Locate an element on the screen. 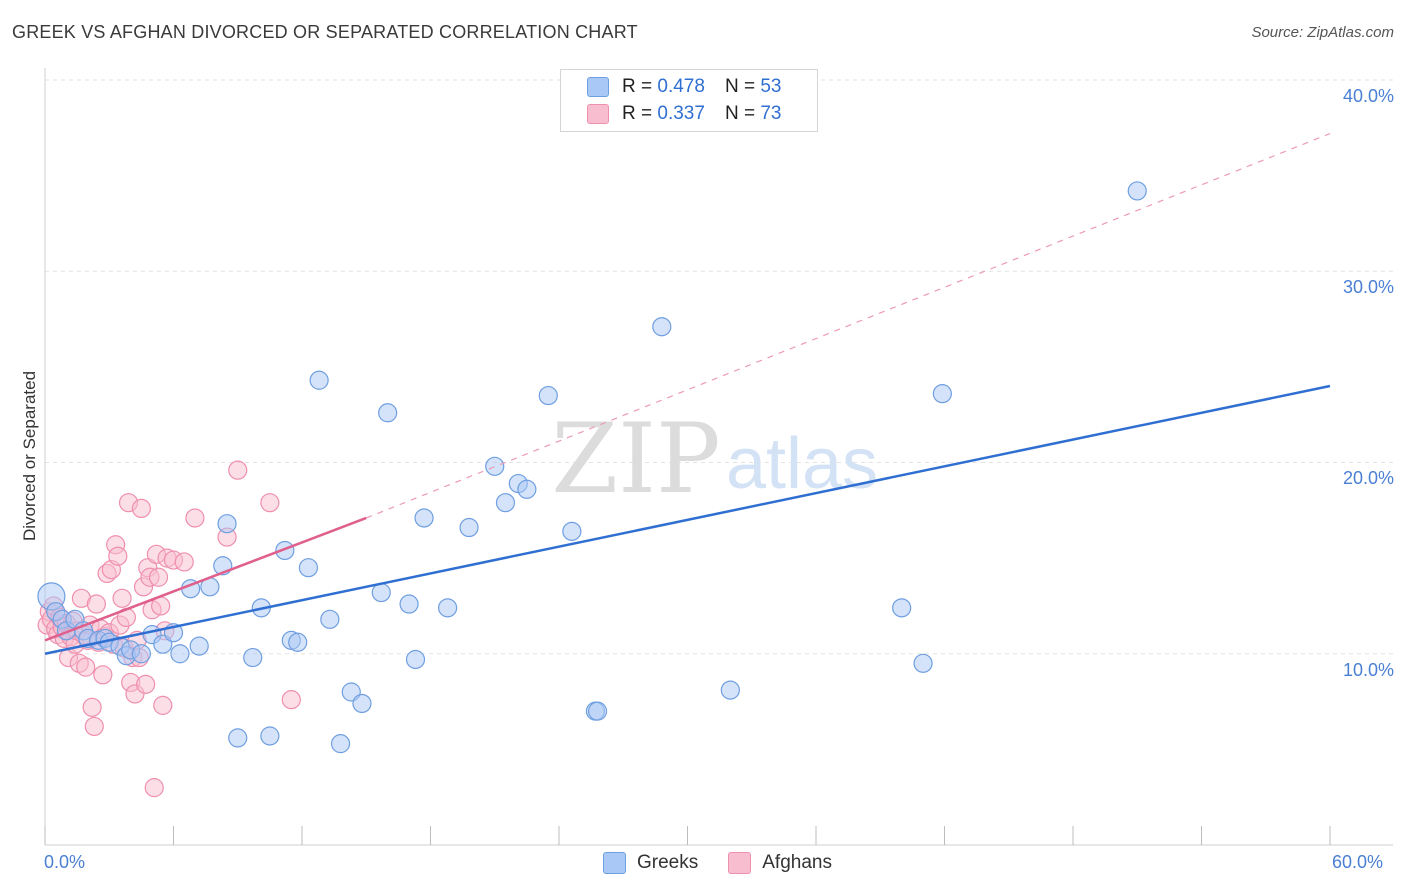 The width and height of the screenshot is (1406, 892). greeks-r-value: 0.478 is located at coordinates (681, 86).